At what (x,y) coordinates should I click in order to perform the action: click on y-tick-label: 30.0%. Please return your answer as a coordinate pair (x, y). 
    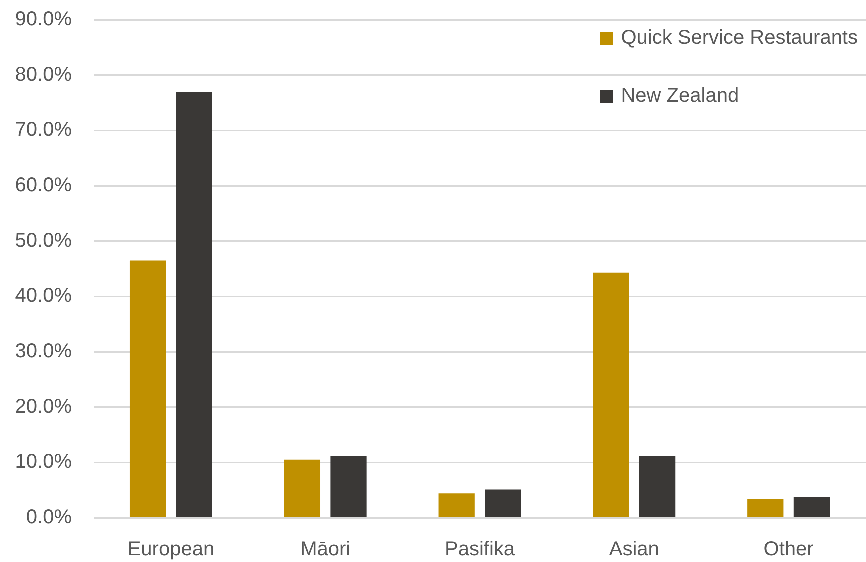
    Looking at the image, I should click on (43, 351).